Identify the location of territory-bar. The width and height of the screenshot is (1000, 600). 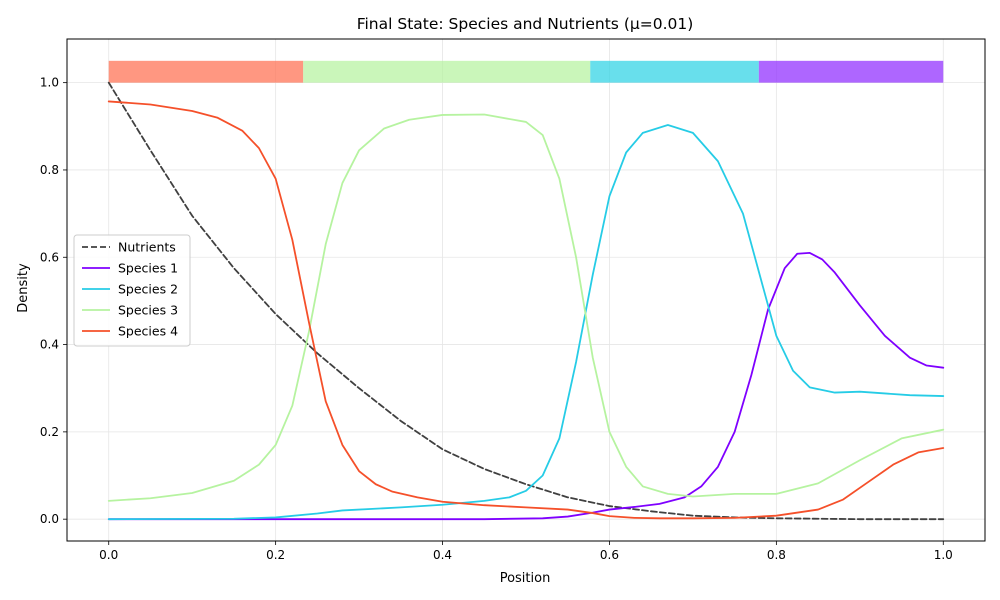
(526, 71).